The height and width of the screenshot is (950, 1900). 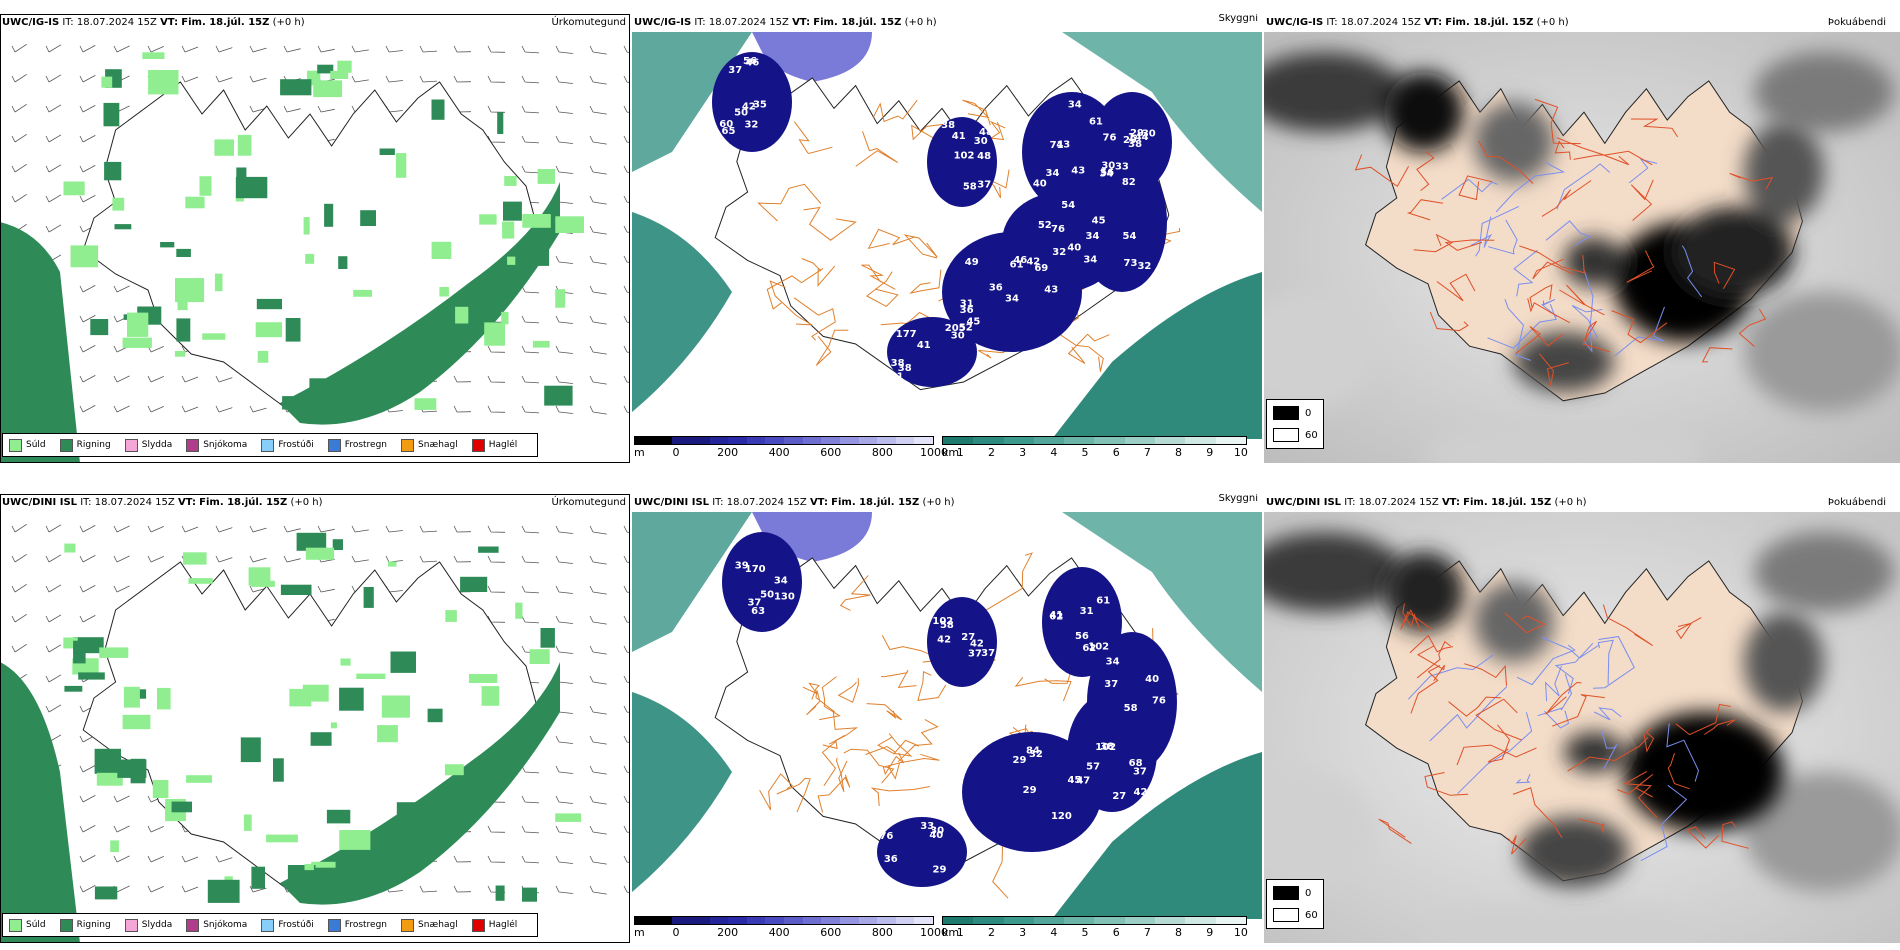 What do you see at coordinates (988, 653) in the screenshot?
I see `cloud-base-value: 37` at bounding box center [988, 653].